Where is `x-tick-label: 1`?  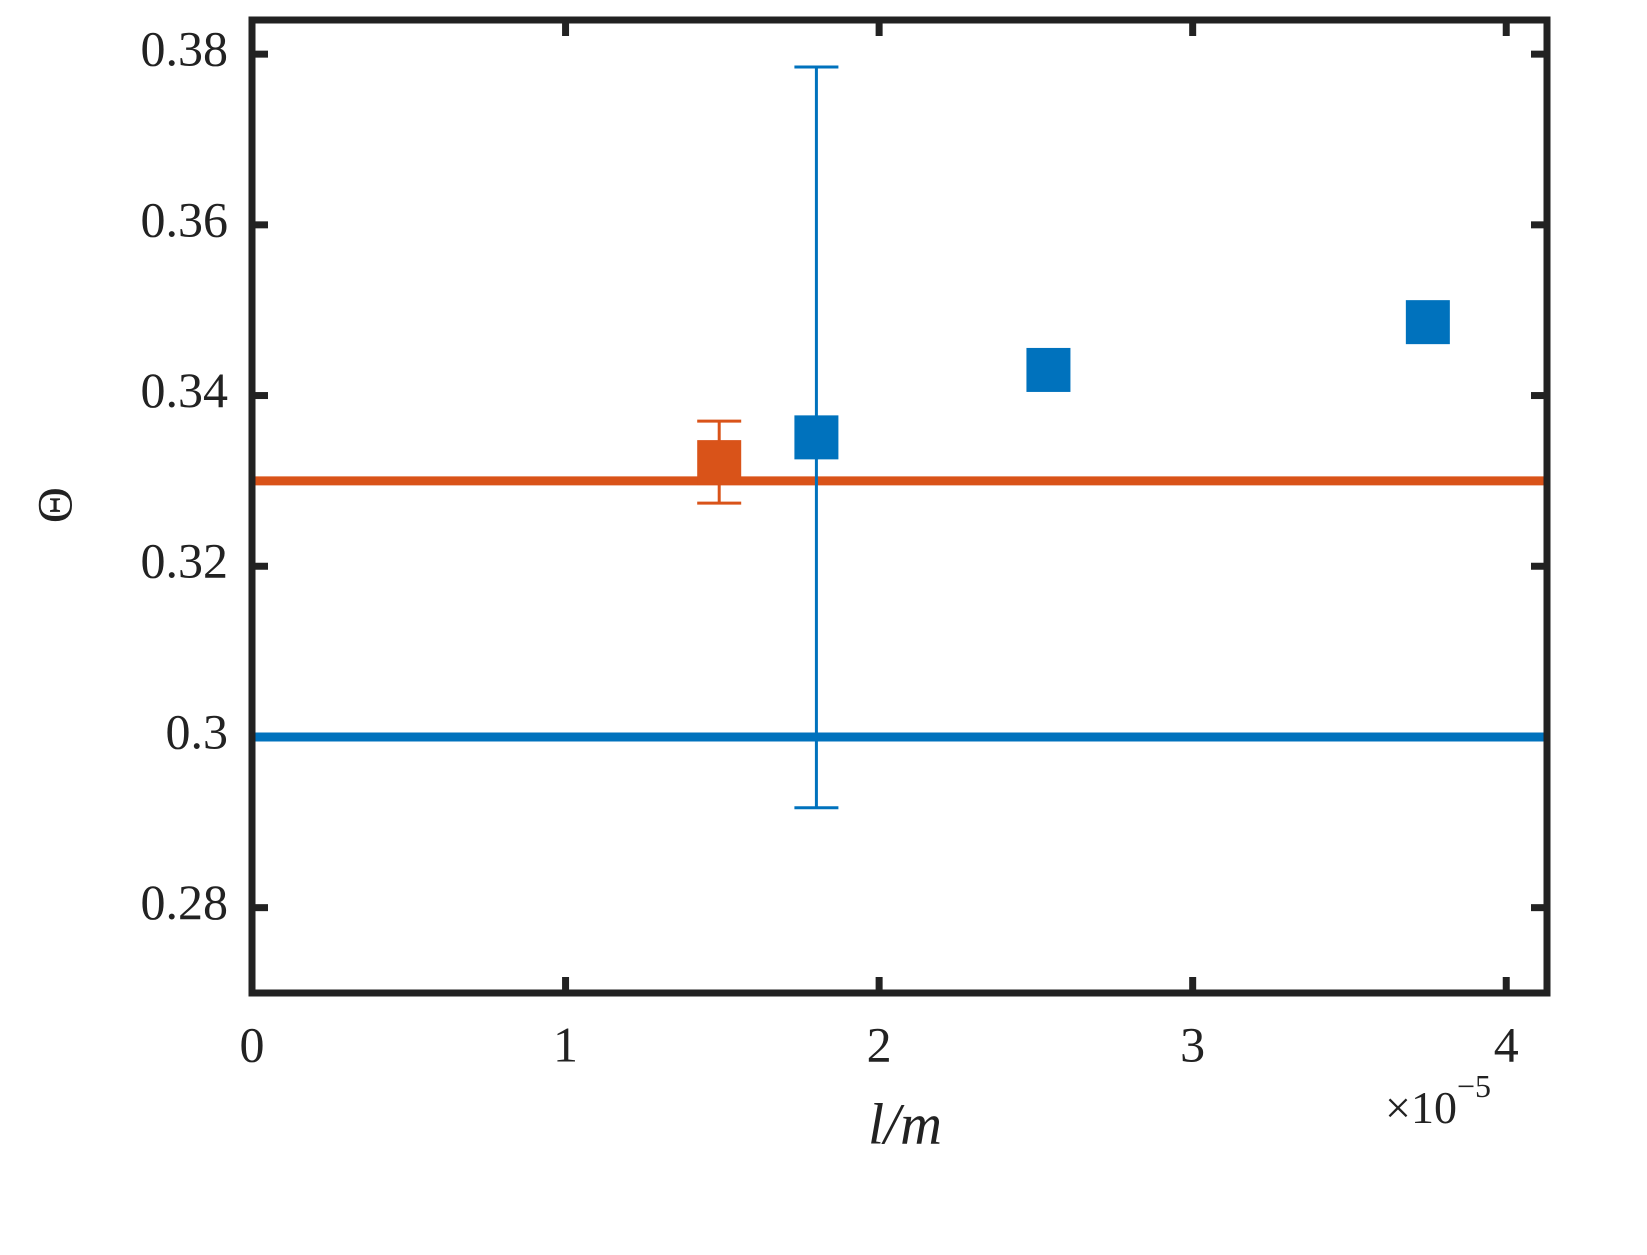 x-tick-label: 1 is located at coordinates (565, 1044).